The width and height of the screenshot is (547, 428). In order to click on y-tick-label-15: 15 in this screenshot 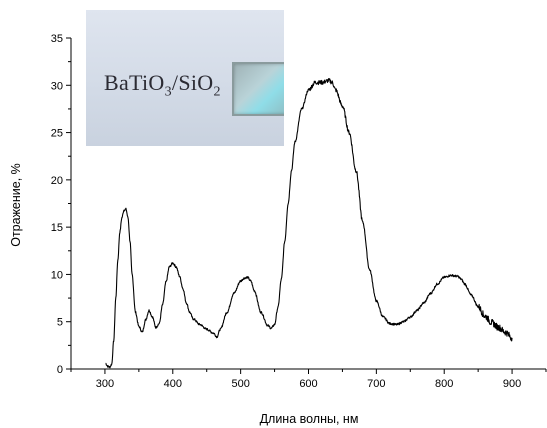, I will do `click(57, 228)`.